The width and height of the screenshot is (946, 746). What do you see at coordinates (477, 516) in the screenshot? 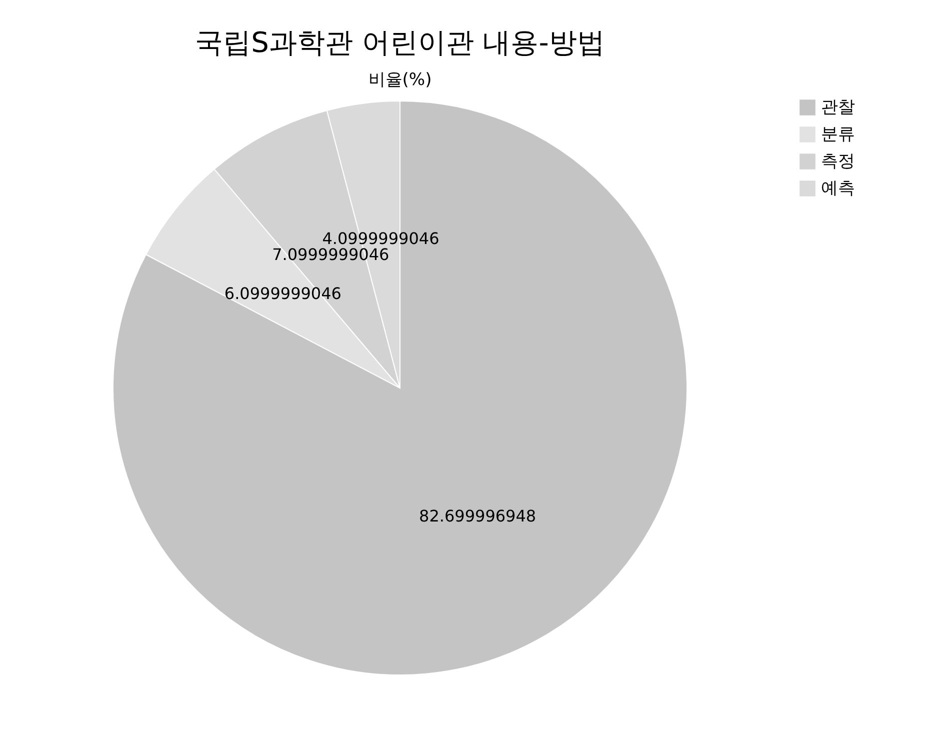
I see `data-label: 82.699996948` at bounding box center [477, 516].